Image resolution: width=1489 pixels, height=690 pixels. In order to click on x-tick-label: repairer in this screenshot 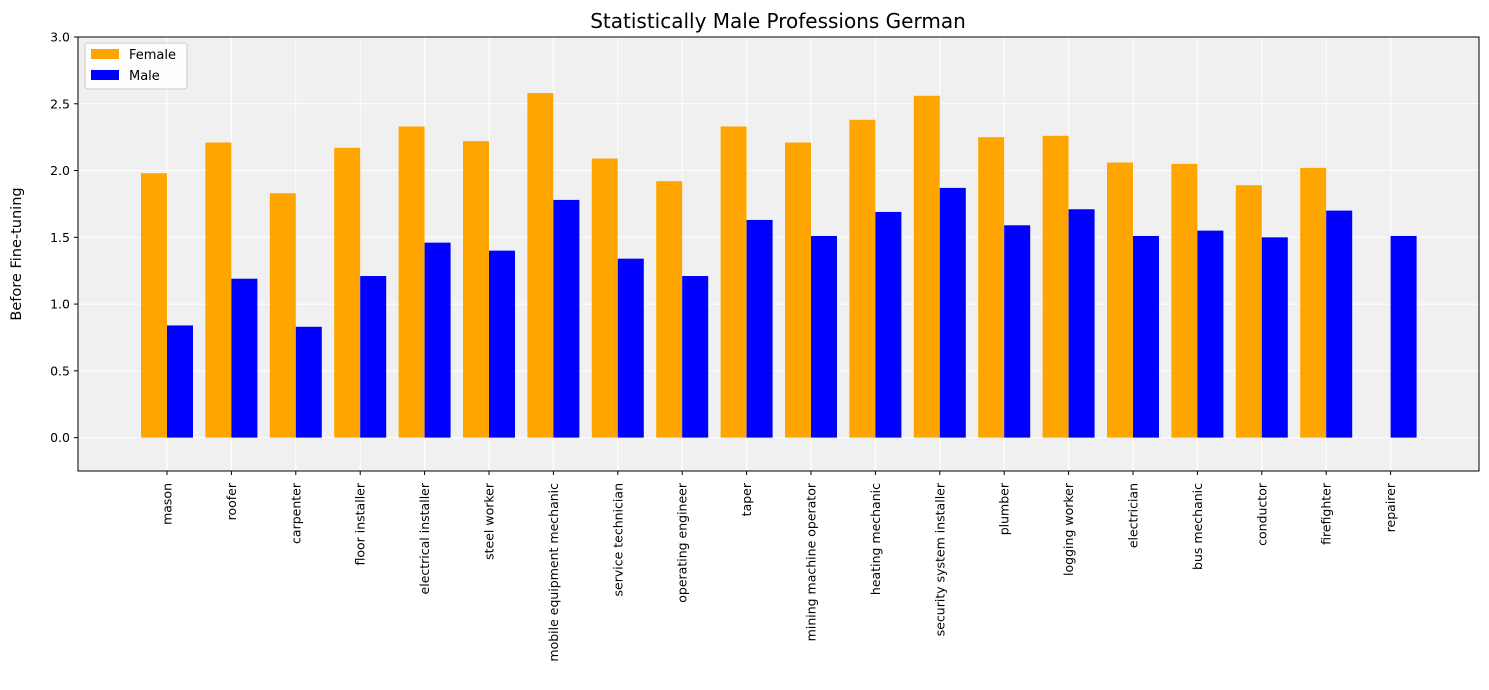, I will do `click(1390, 507)`.